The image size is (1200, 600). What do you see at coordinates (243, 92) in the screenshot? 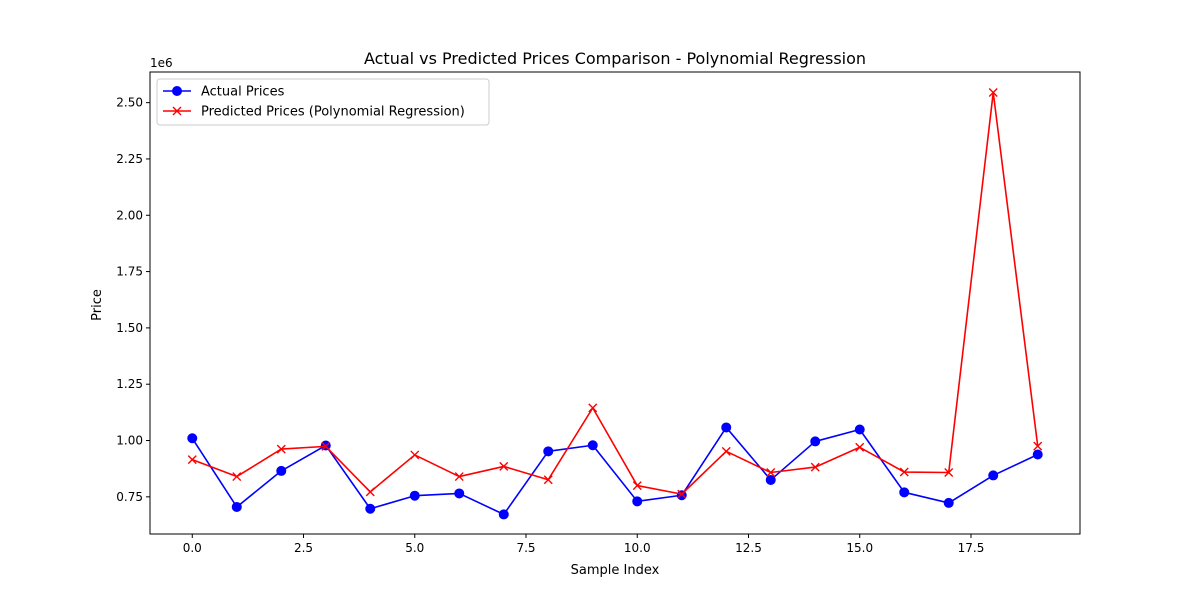
I see `legend-label: Actual Prices` at bounding box center [243, 92].